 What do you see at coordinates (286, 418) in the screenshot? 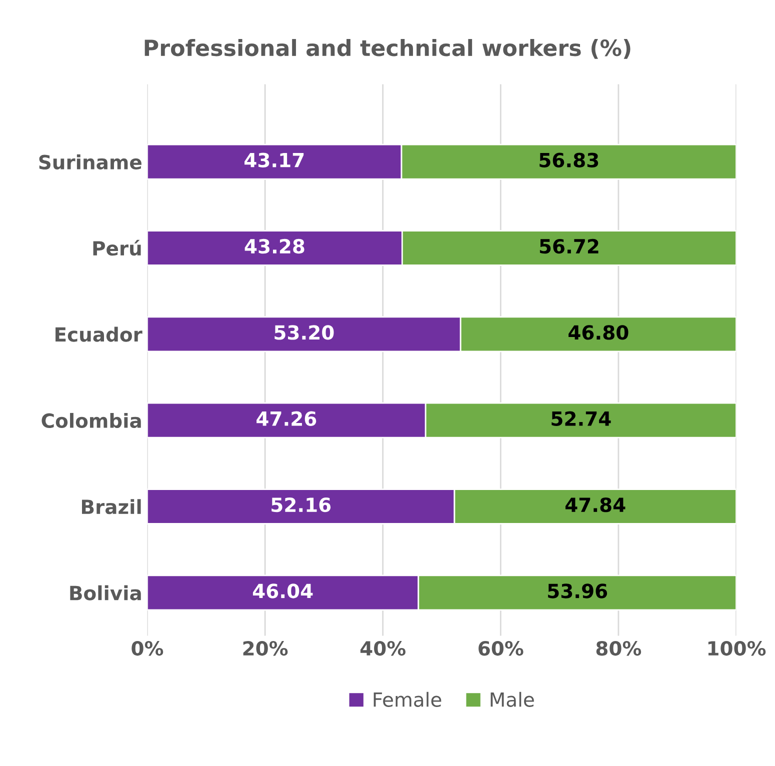
I see `data-label: 47.26` at bounding box center [286, 418].